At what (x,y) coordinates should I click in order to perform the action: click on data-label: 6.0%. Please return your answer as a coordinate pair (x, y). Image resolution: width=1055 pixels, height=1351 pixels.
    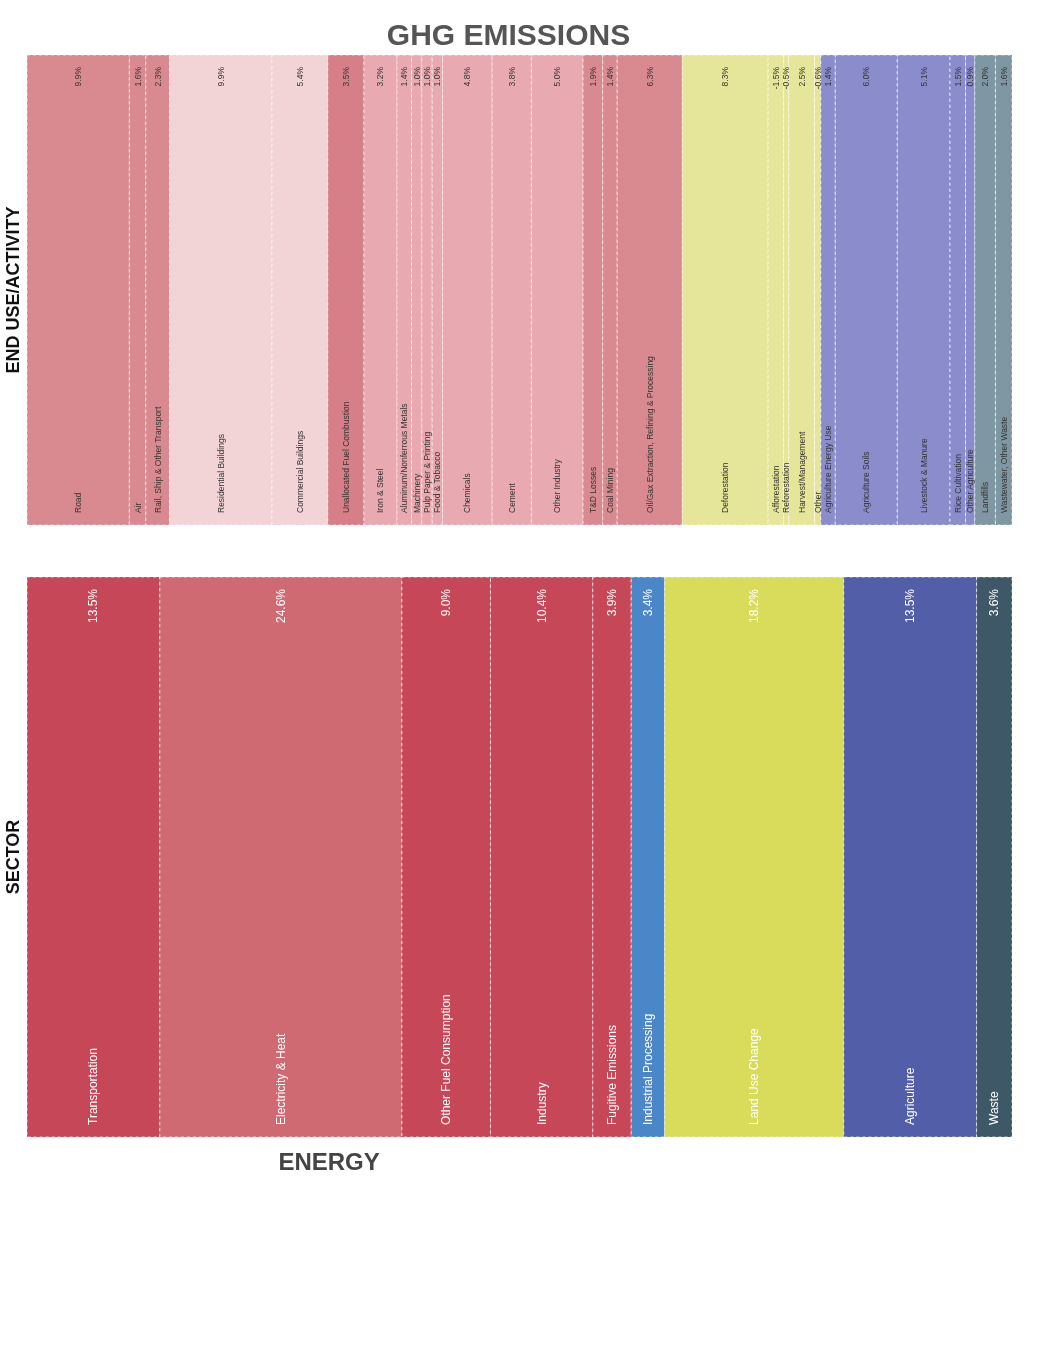
    Looking at the image, I should click on (866, 76).